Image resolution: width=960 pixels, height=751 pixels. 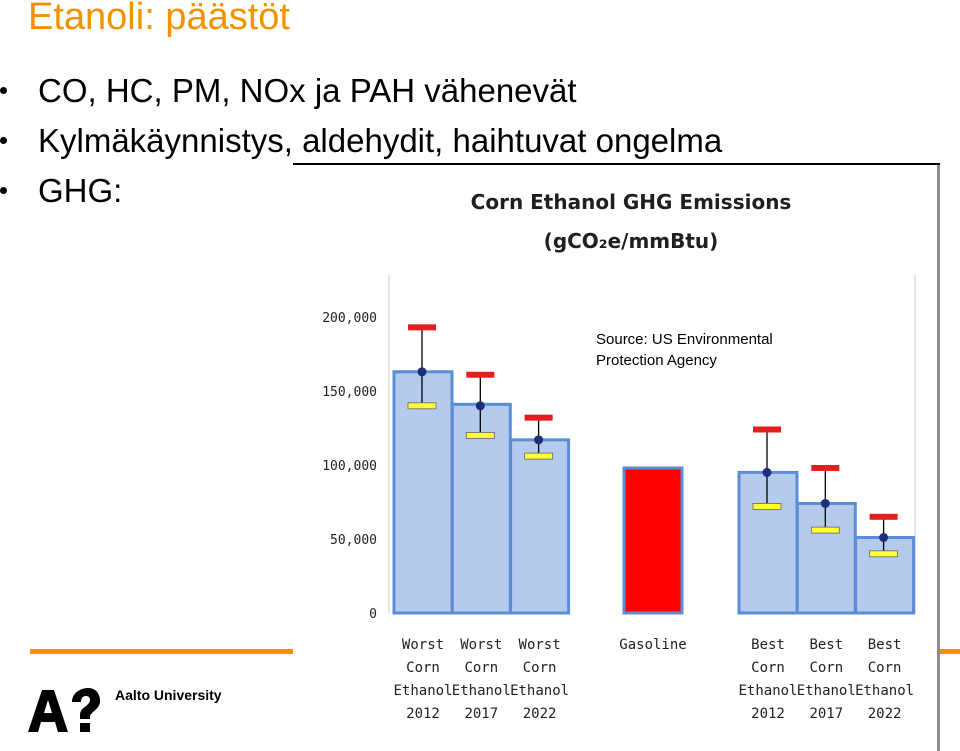 I want to click on y-tick-label: 100,000, so click(x=349, y=466).